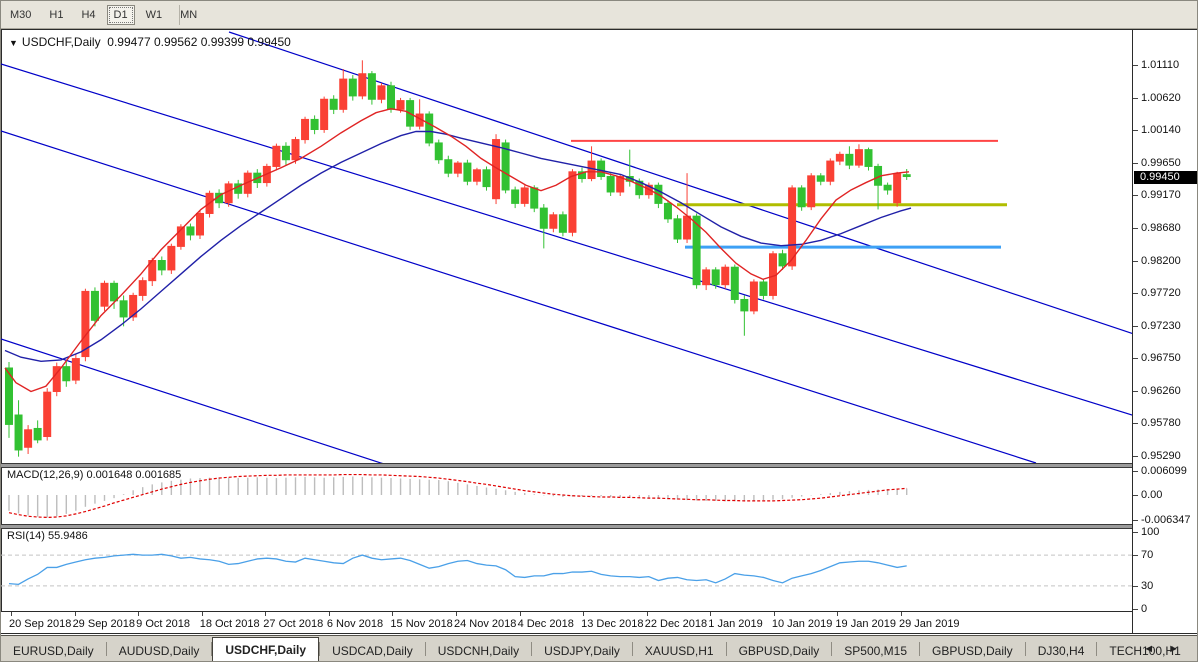 The image size is (1198, 662). What do you see at coordinates (566, 526) in the screenshot?
I see `pane-separator-rsi` at bounding box center [566, 526].